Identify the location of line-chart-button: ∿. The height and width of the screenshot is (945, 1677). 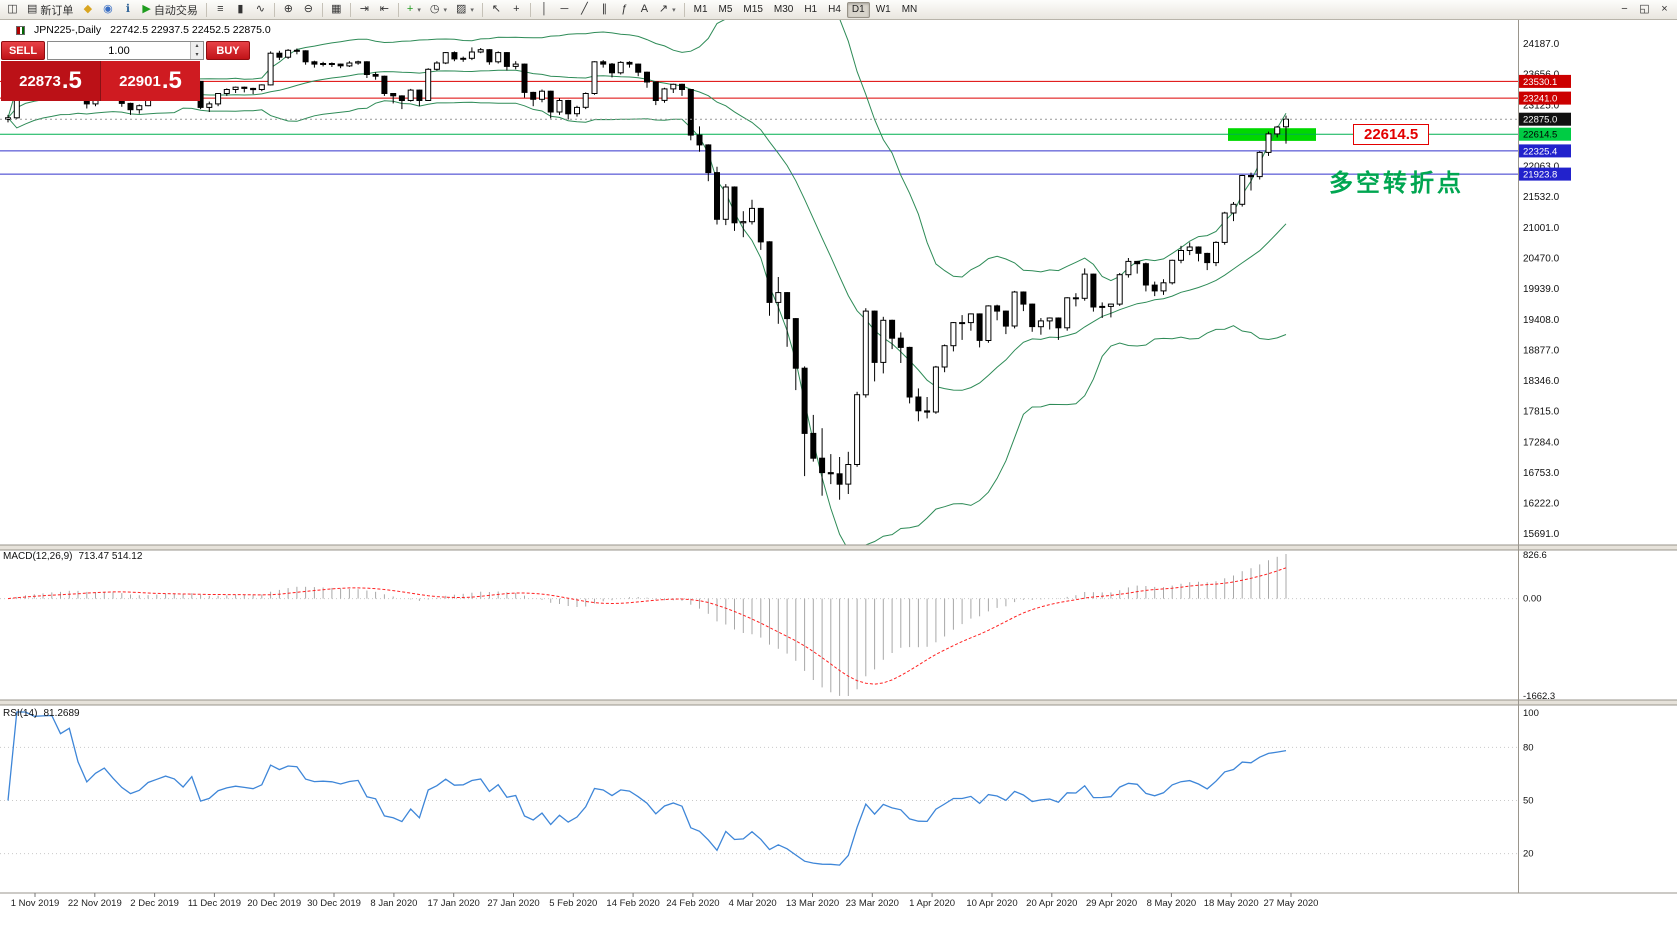
(260, 9).